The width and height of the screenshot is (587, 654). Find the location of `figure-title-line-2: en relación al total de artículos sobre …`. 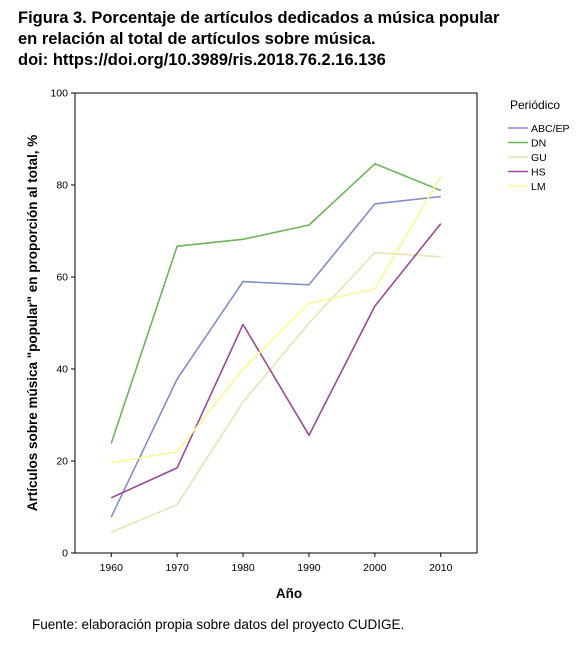

figure-title-line-2: en relación al total de artículos sobre … is located at coordinates (197, 39).